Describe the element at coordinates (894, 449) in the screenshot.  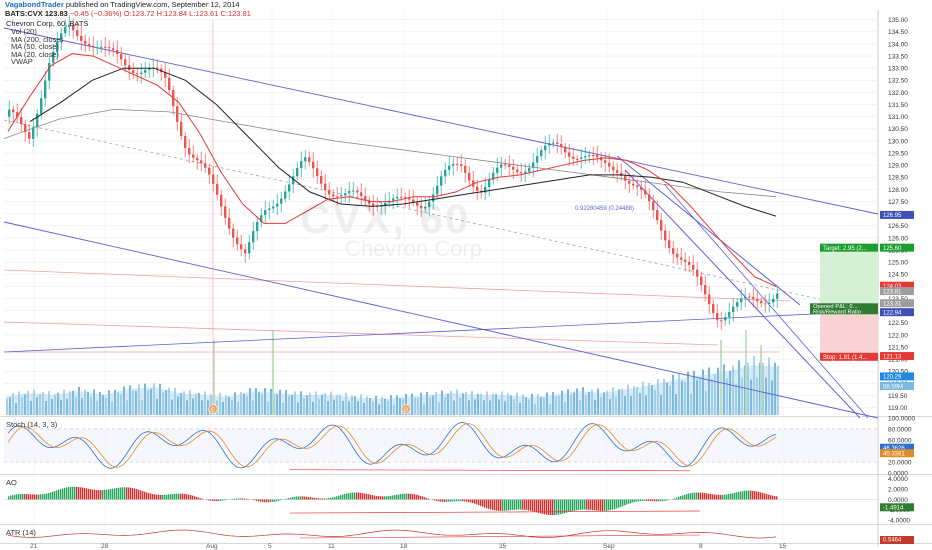
I see `stoch-flag-label: 46.3626` at that location.